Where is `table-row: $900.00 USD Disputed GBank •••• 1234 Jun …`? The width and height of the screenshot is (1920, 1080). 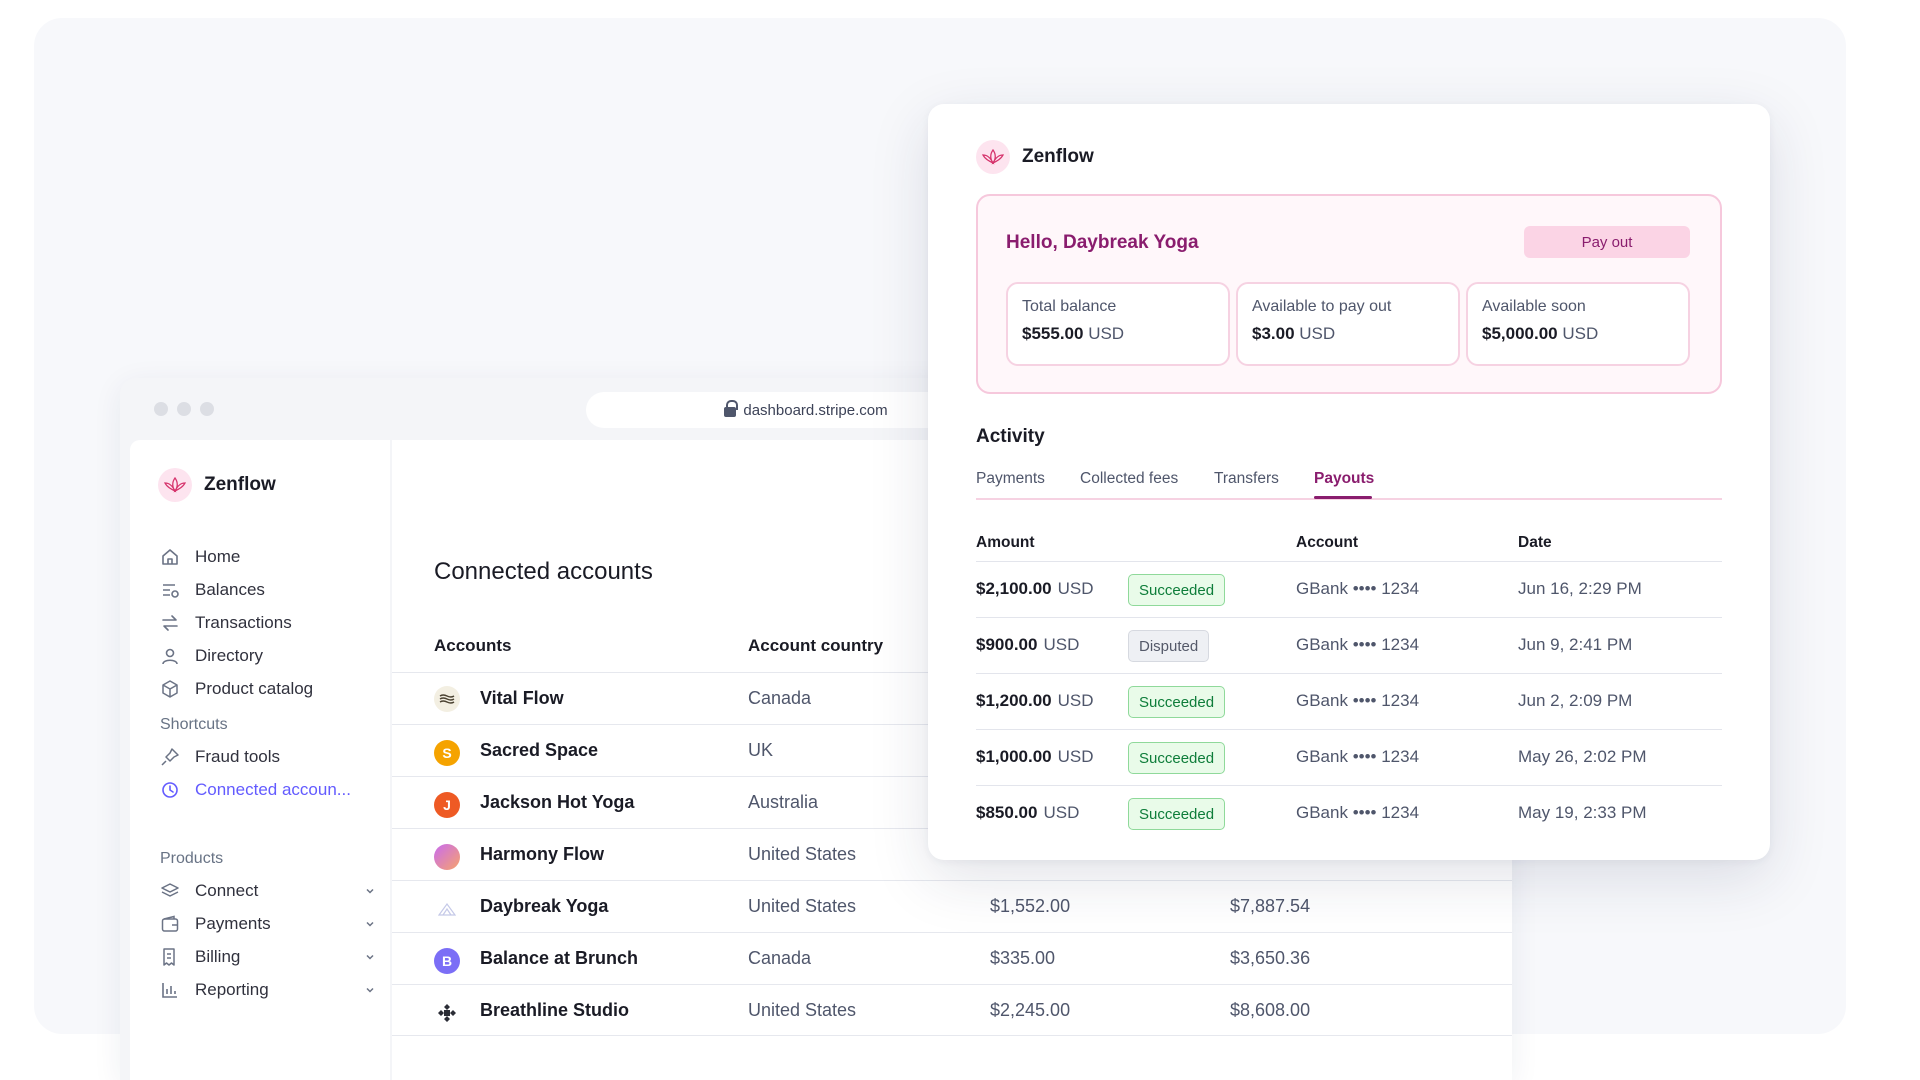
table-row: $900.00 USD Disputed GBank •••• 1234 Jun … is located at coordinates (1349, 646).